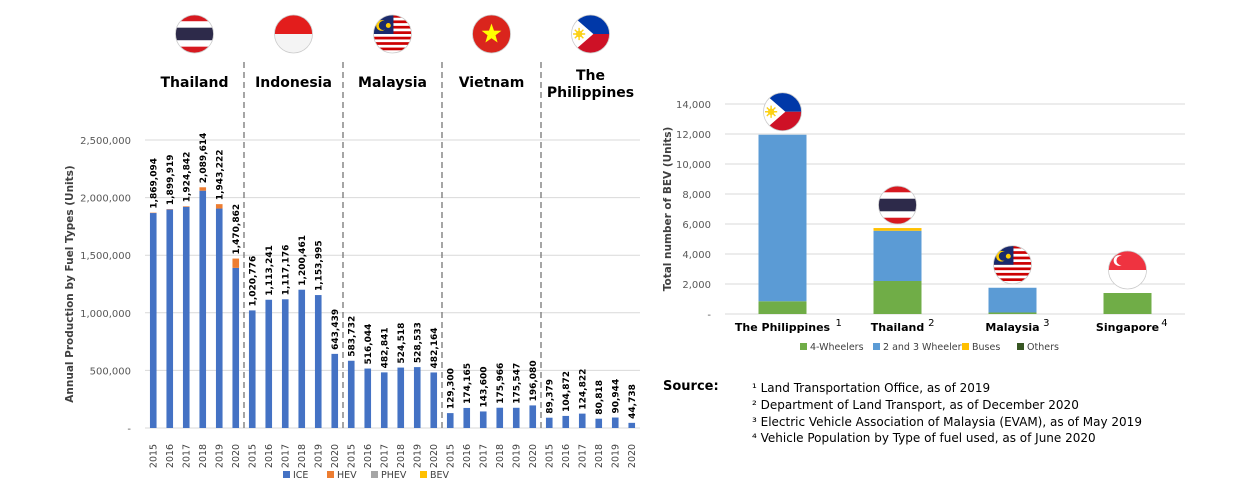  What do you see at coordinates (1164, 323) in the screenshot?
I see `superscript-label: 4` at bounding box center [1164, 323].